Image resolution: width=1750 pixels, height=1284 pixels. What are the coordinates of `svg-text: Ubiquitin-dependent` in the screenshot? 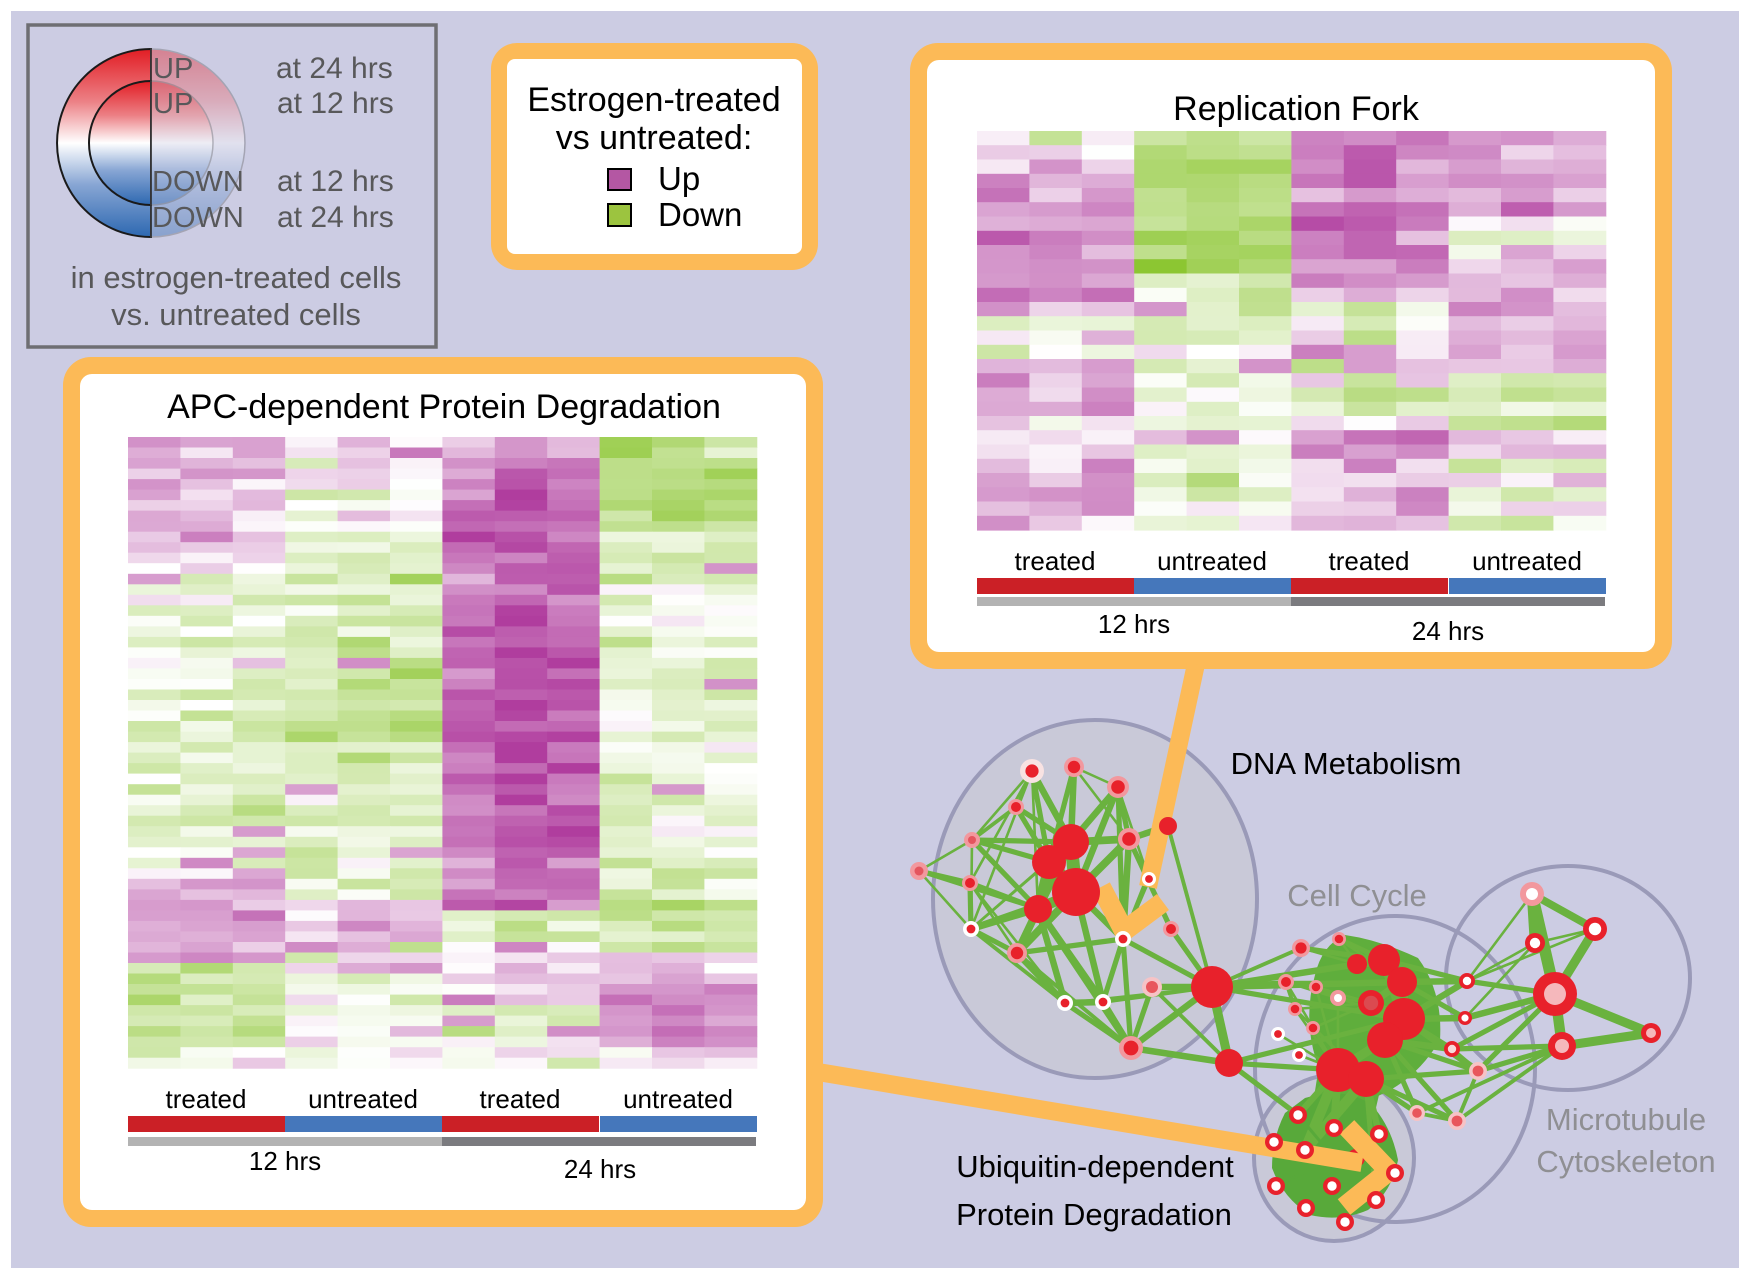 It's located at (1095, 1166).